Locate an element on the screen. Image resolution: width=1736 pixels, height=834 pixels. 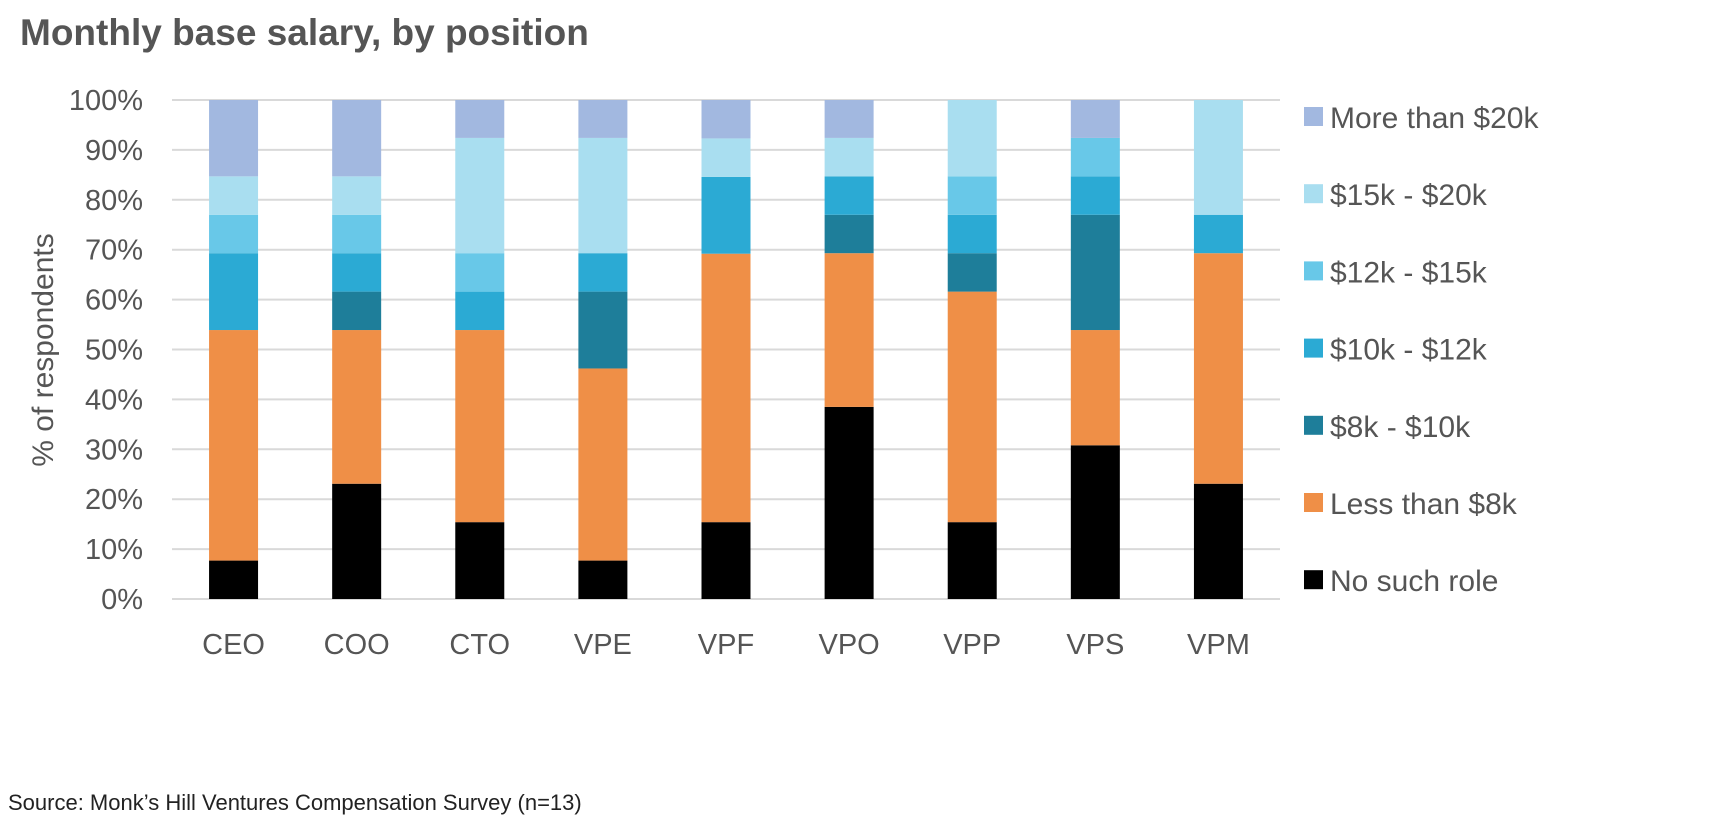
x-tick-label: VPS is located at coordinates (1095, 645).